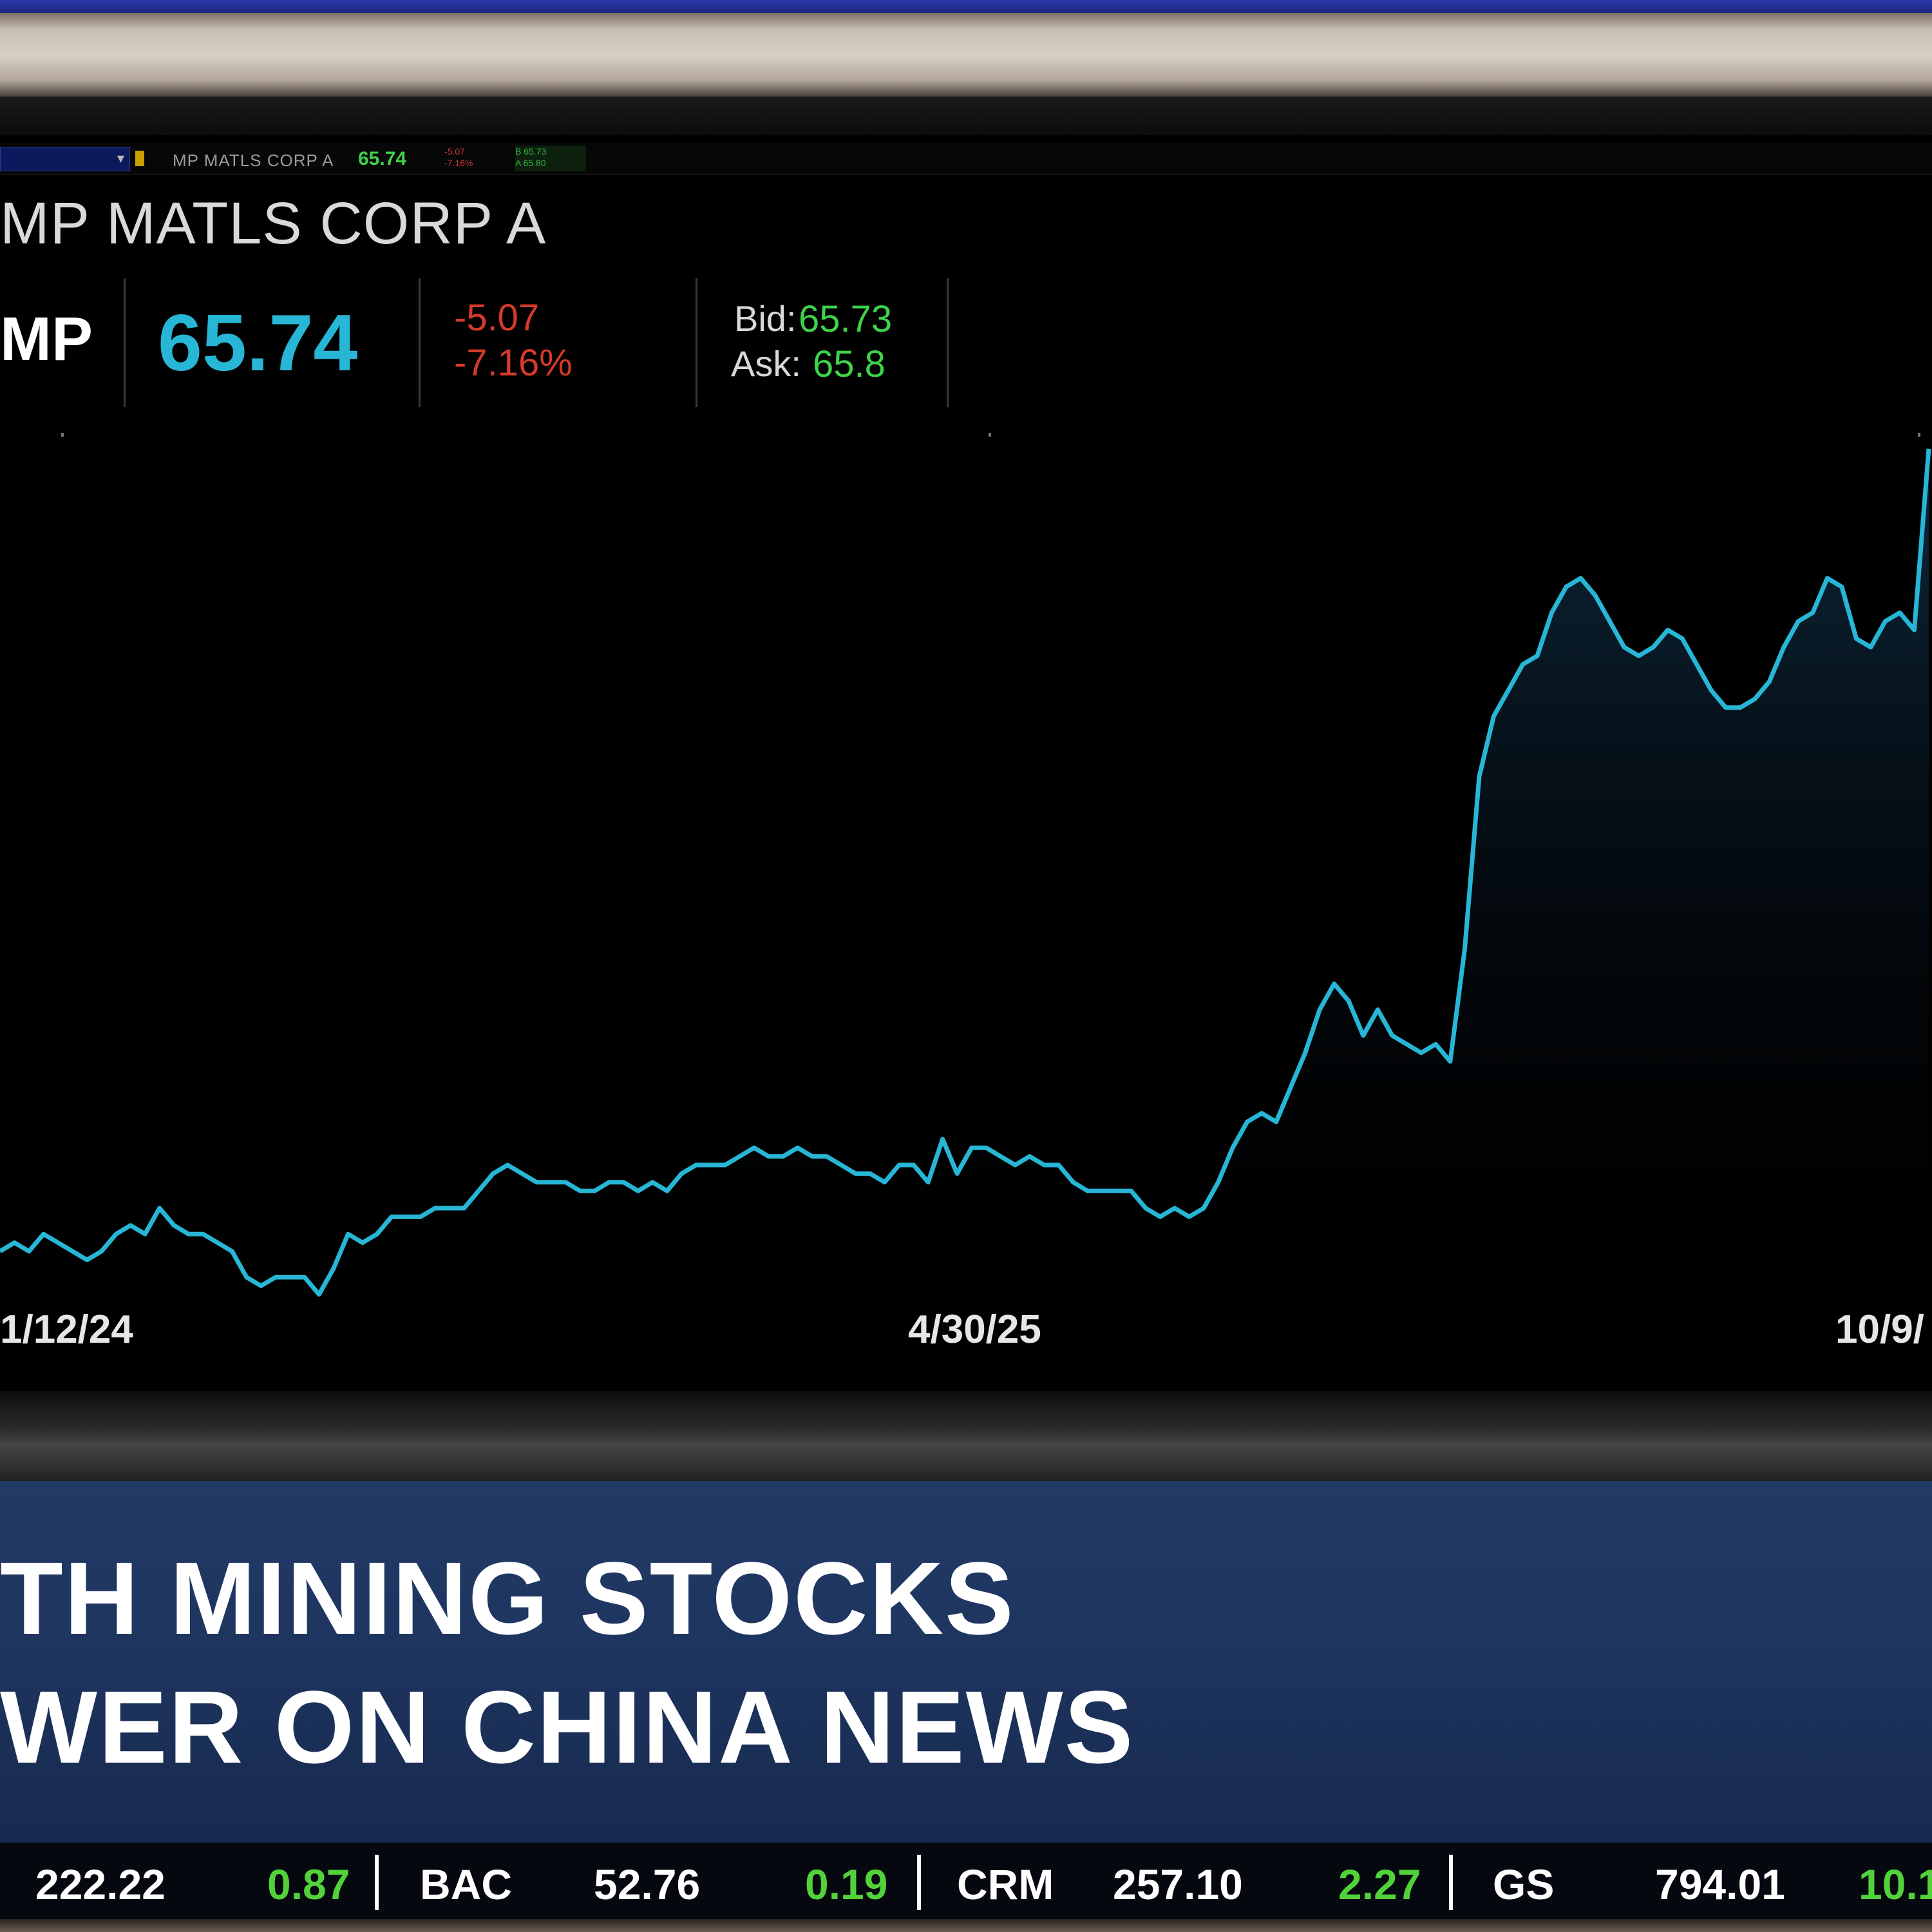  I want to click on monitor-frame-bottom, so click(966, 1436).